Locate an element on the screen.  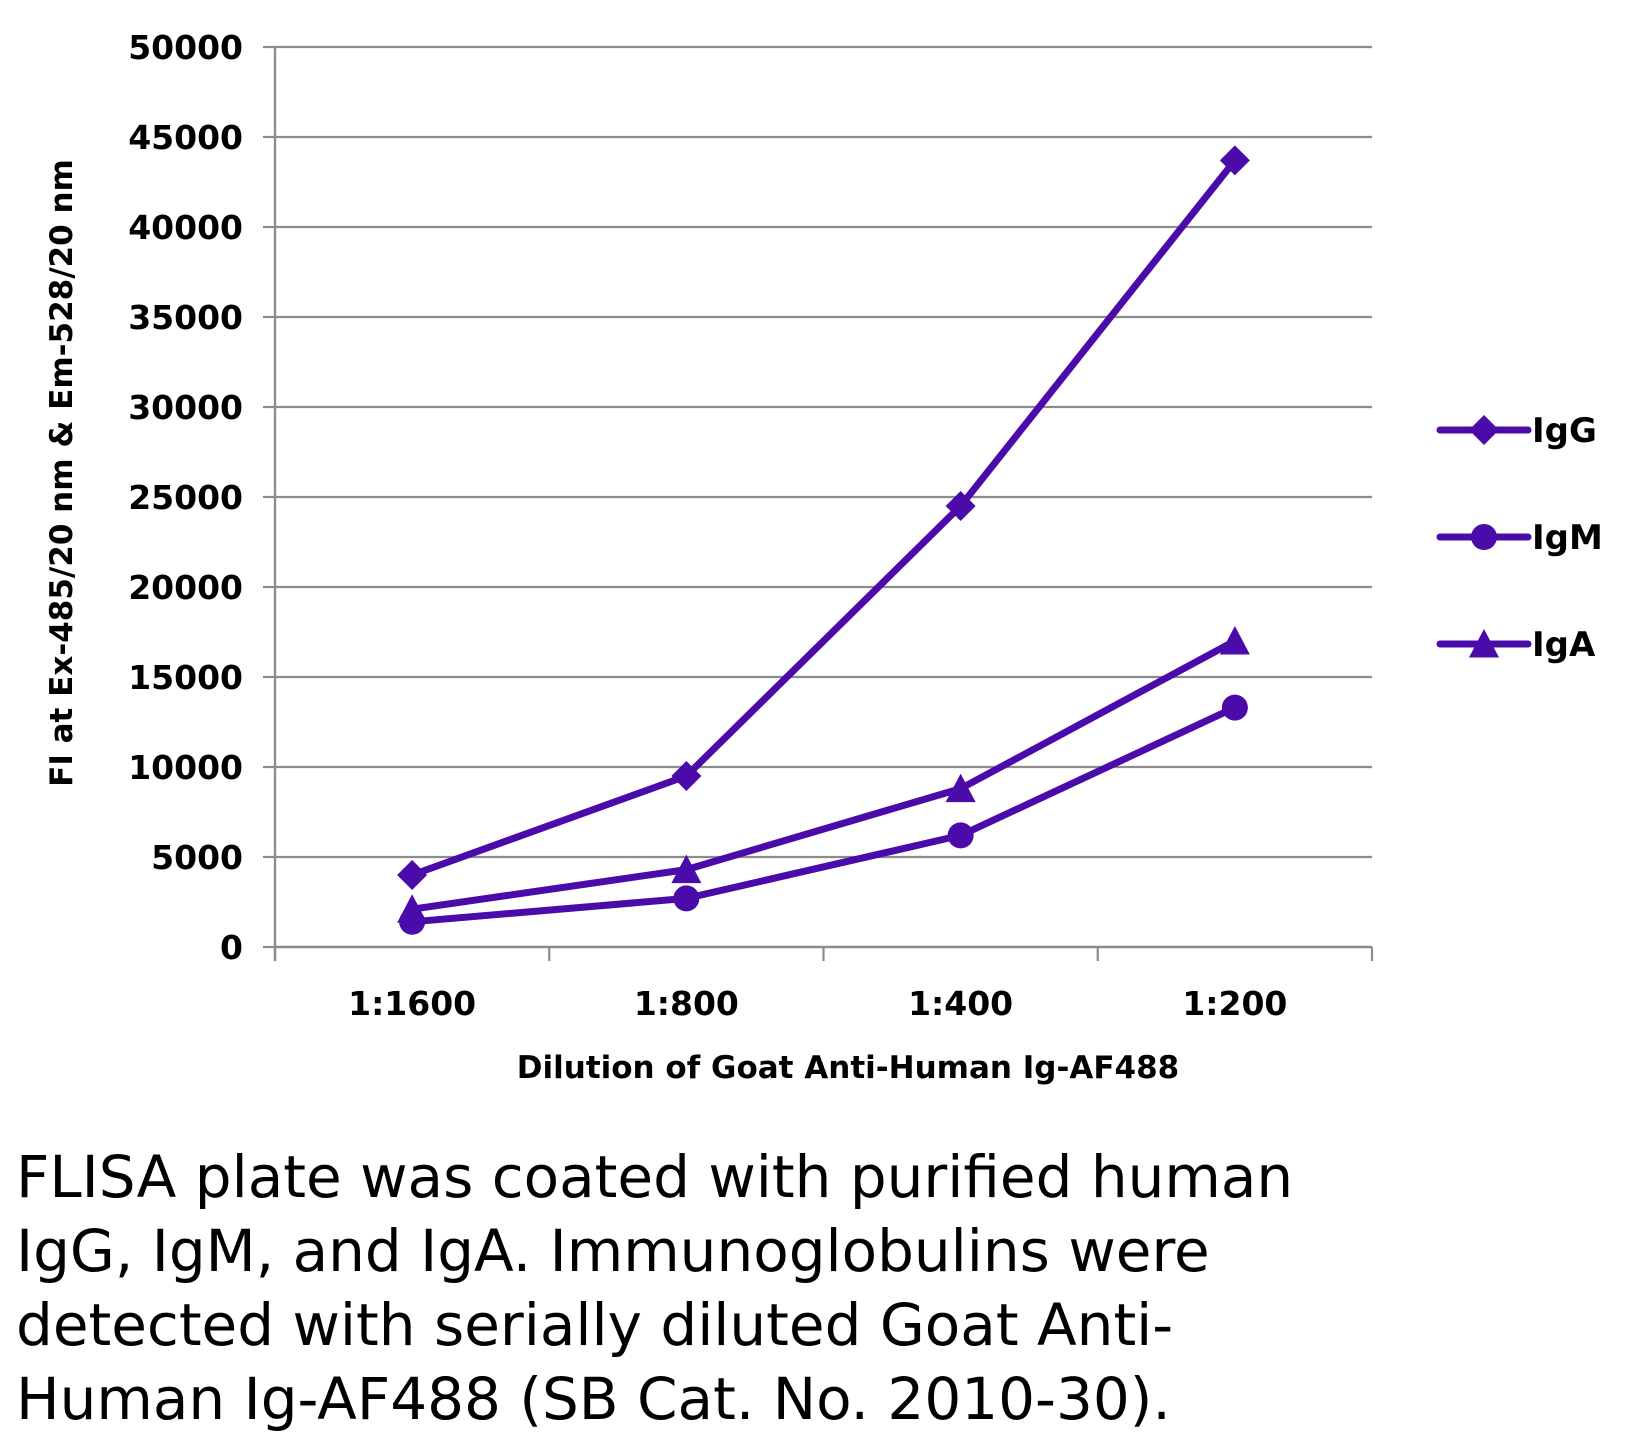
legend-marker-IgG is located at coordinates (1484, 430).